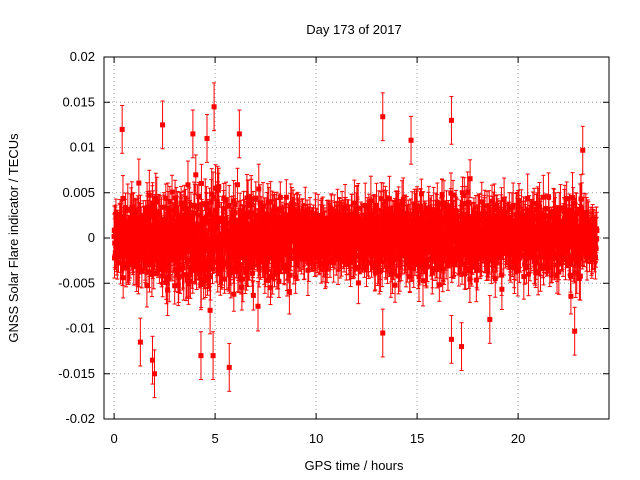 This screenshot has height=480, width=640. What do you see at coordinates (78, 101) in the screenshot?
I see `y-tick-label: 0.015` at bounding box center [78, 101].